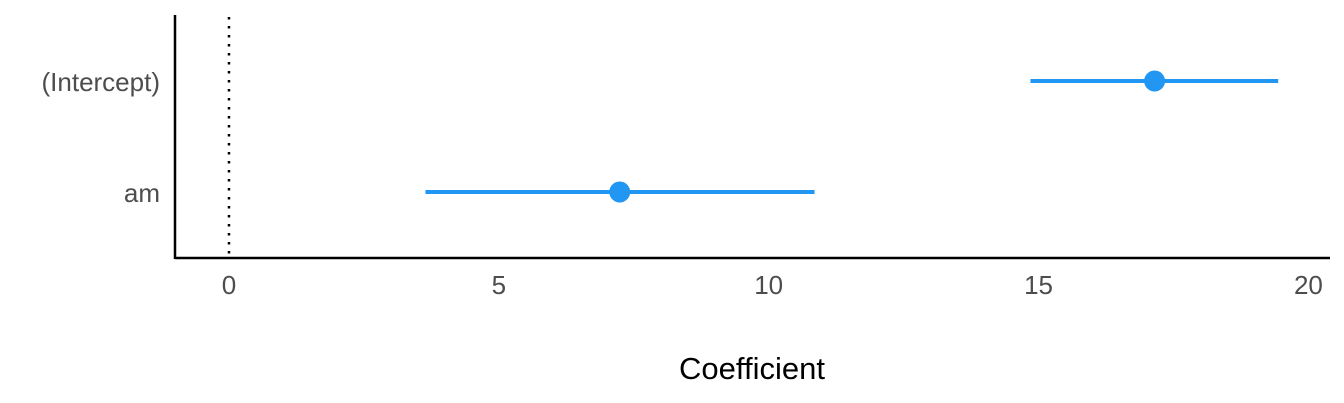  What do you see at coordinates (101, 137) in the screenshot?
I see `y-tick-labels: (Intercept) am` at bounding box center [101, 137].